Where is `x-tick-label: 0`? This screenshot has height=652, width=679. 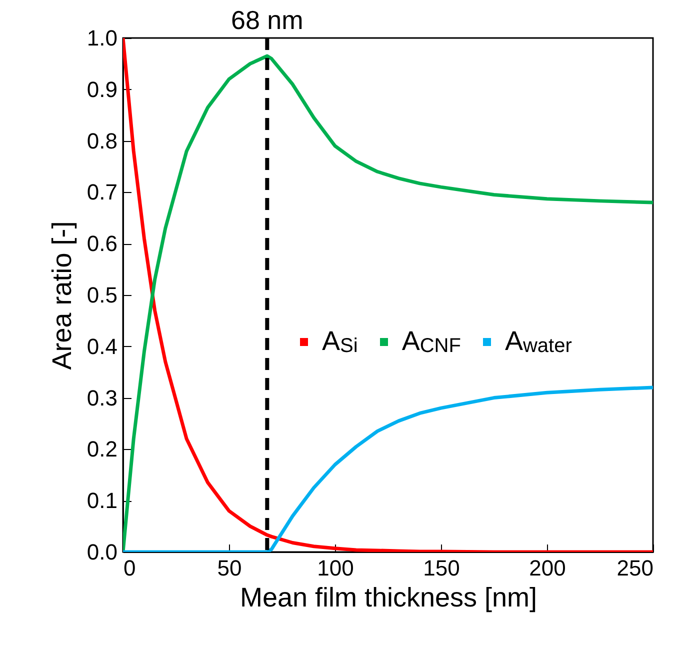
x-tick-label: 0 is located at coordinates (130, 568).